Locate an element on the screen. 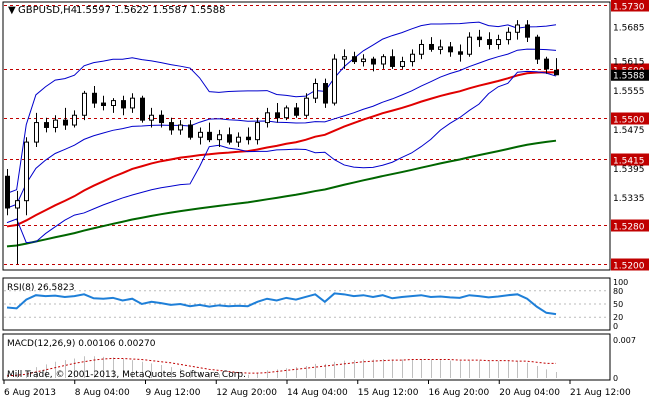  macd-signal-line is located at coordinates (281, 367).